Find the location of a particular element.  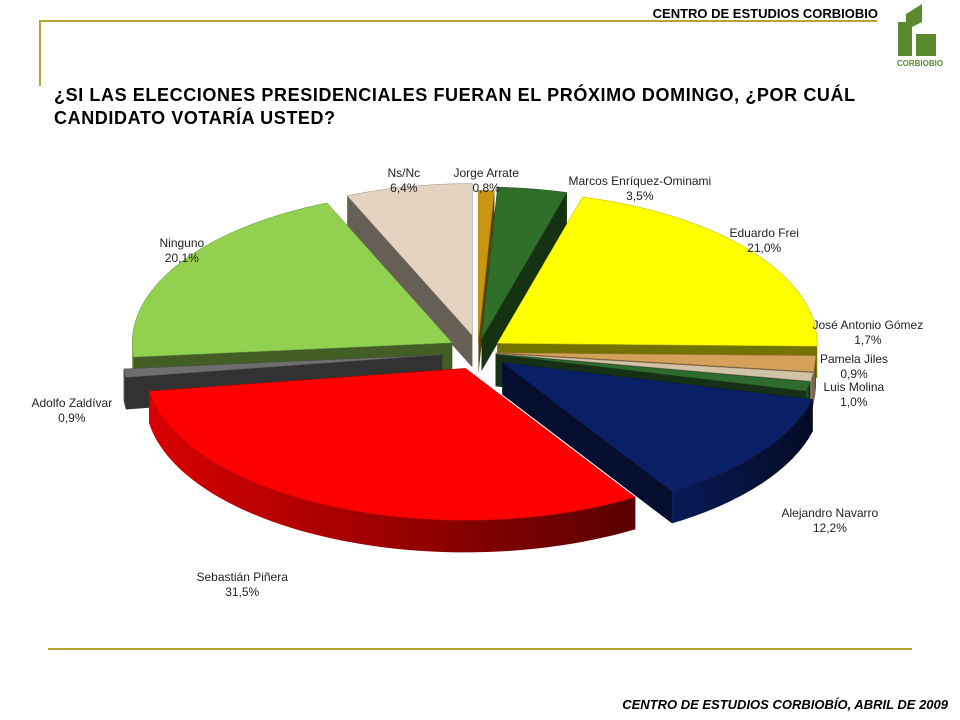

pie-slice-label: Luis Molina 1,0% is located at coordinates (854, 395).